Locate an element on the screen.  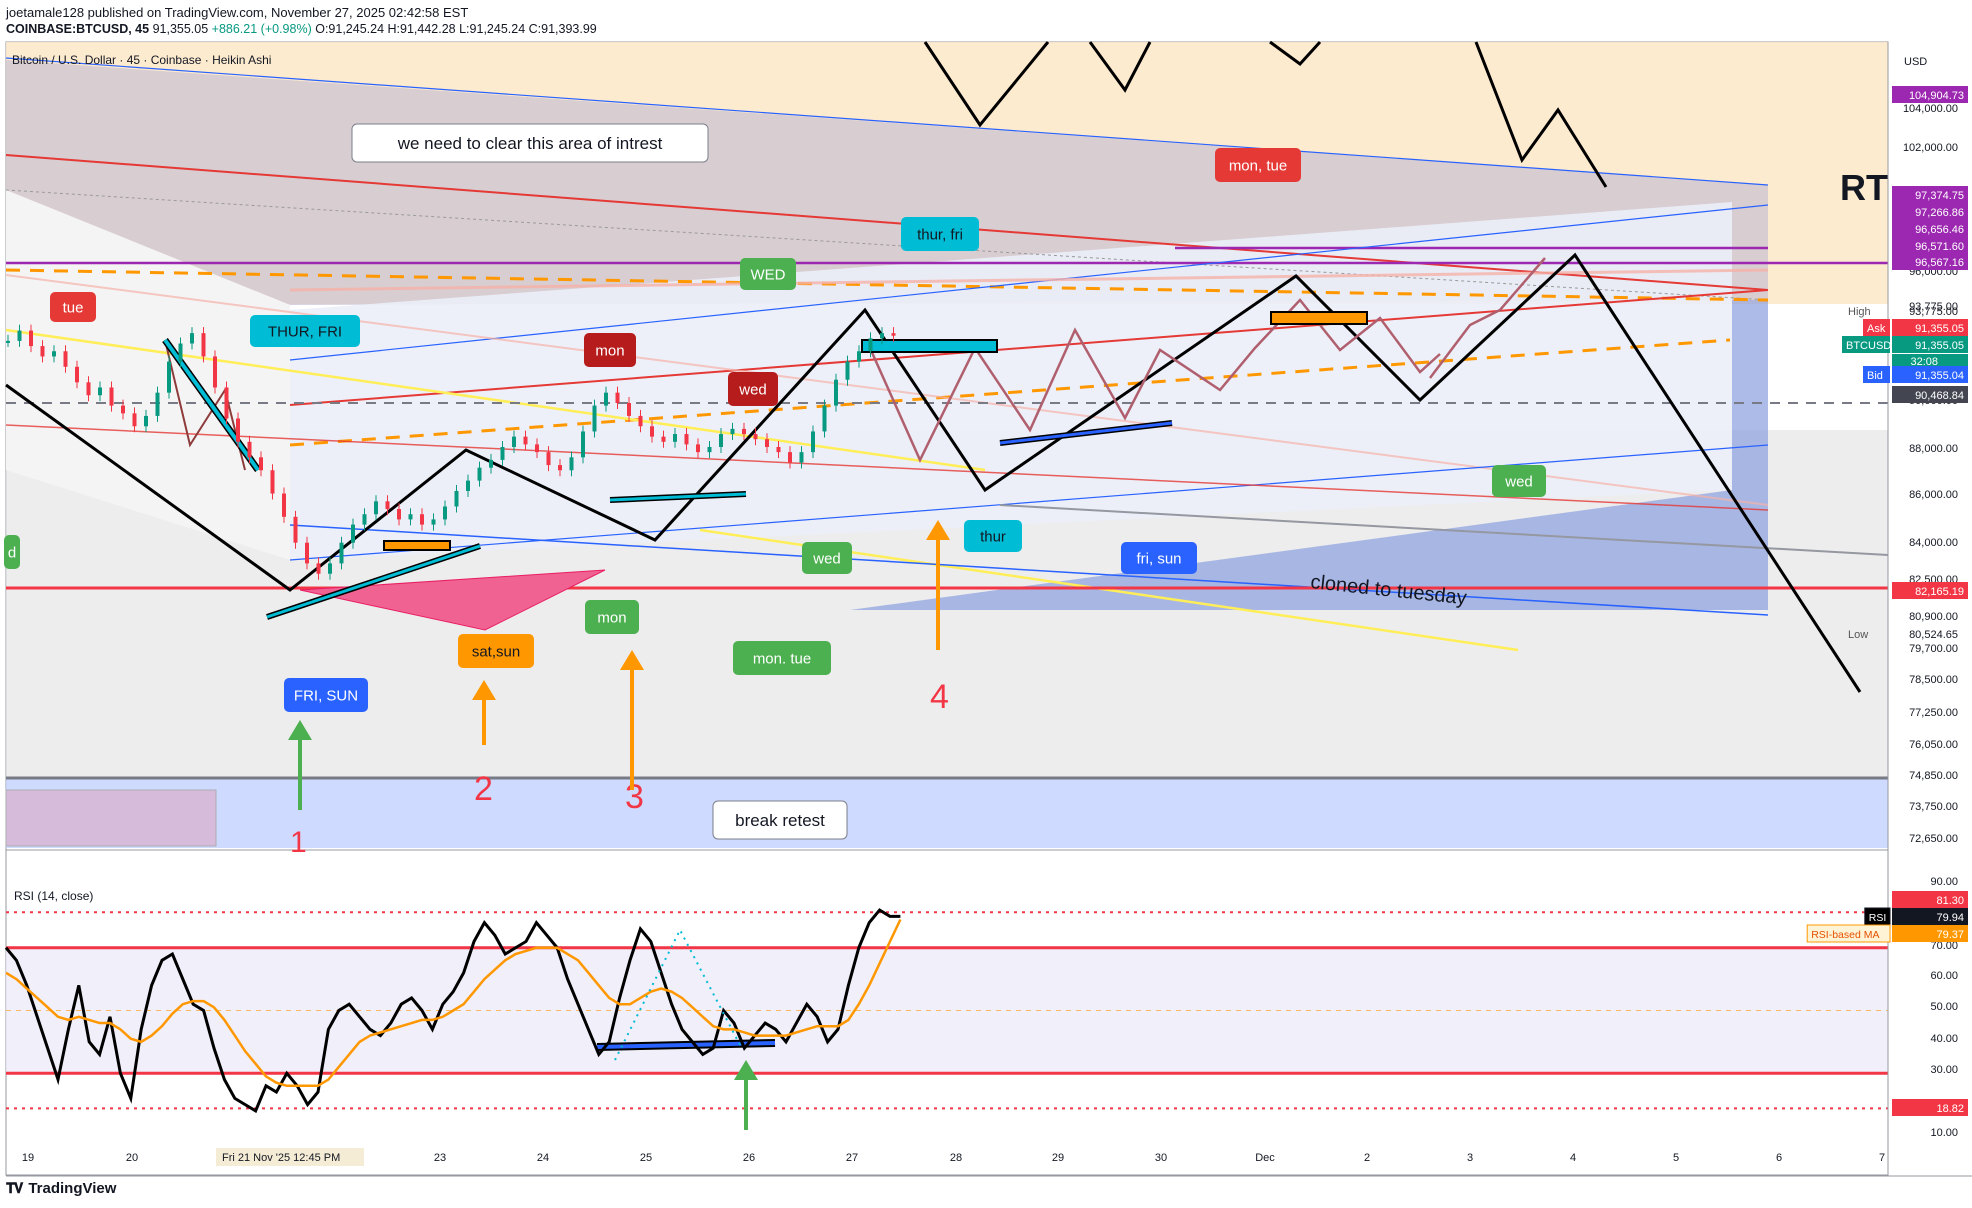
label-tue-box is located at coordinates (73, 307).